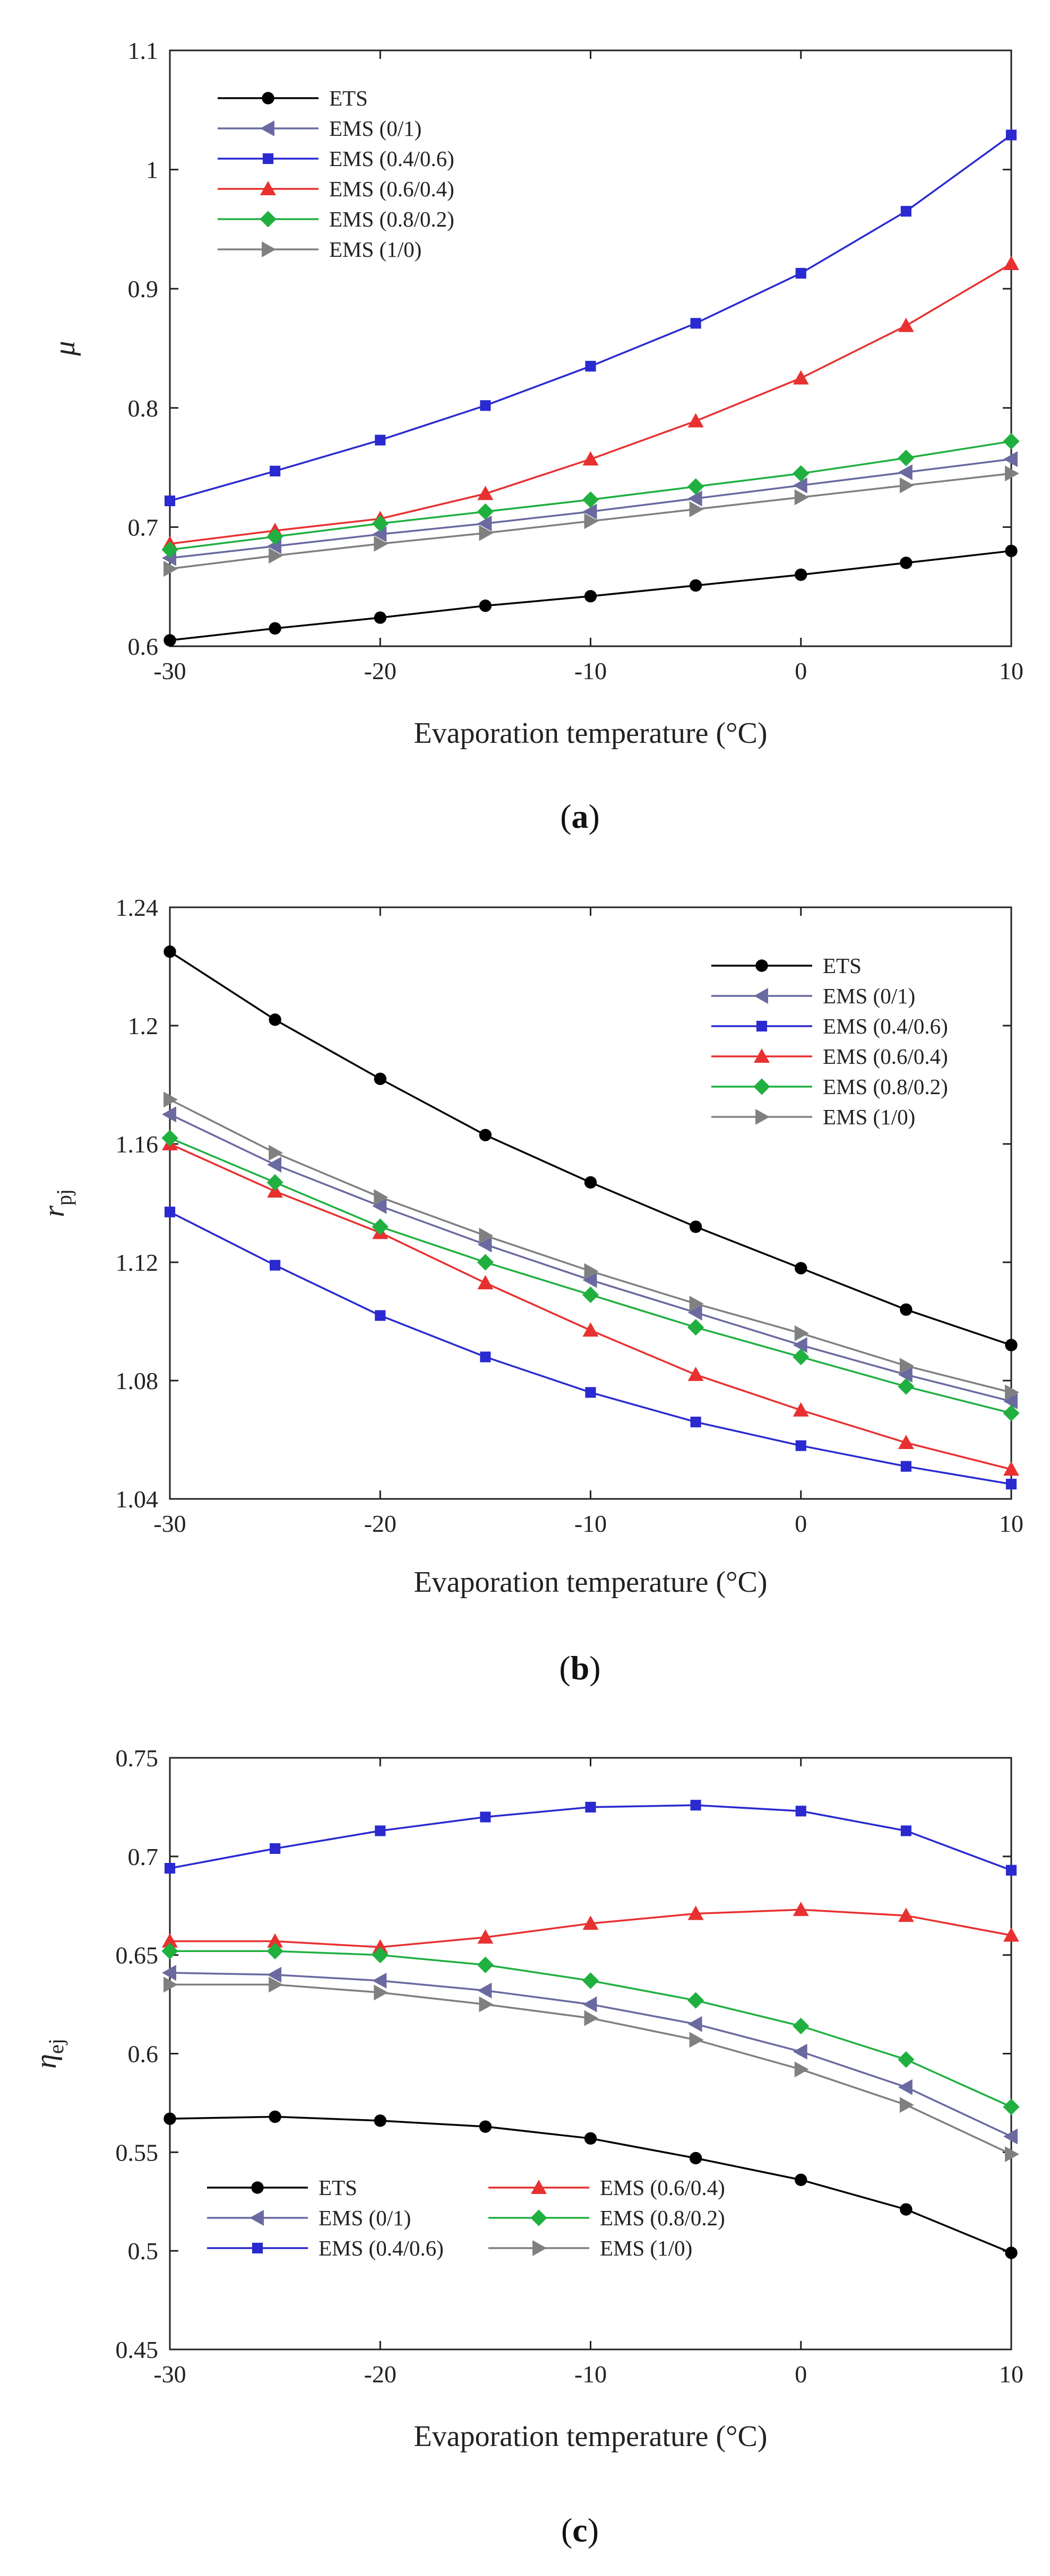 This screenshot has height=2576, width=1050. What do you see at coordinates (137, 1955) in the screenshot?
I see `y-tick-label: 0.65` at bounding box center [137, 1955].